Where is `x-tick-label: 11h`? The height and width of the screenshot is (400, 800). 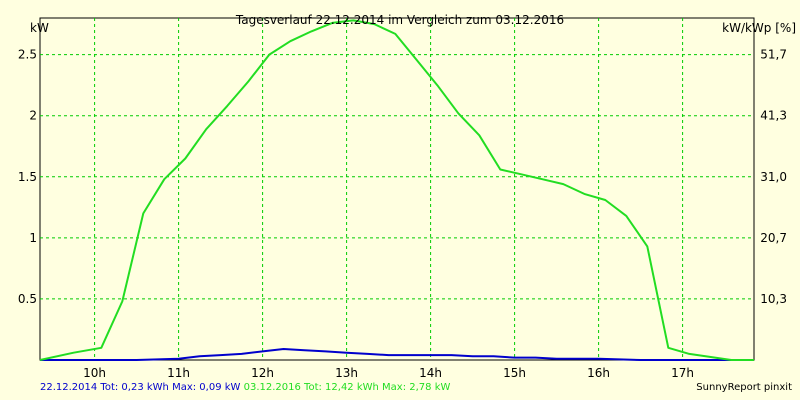 x-tick-label: 11h is located at coordinates (178, 373).